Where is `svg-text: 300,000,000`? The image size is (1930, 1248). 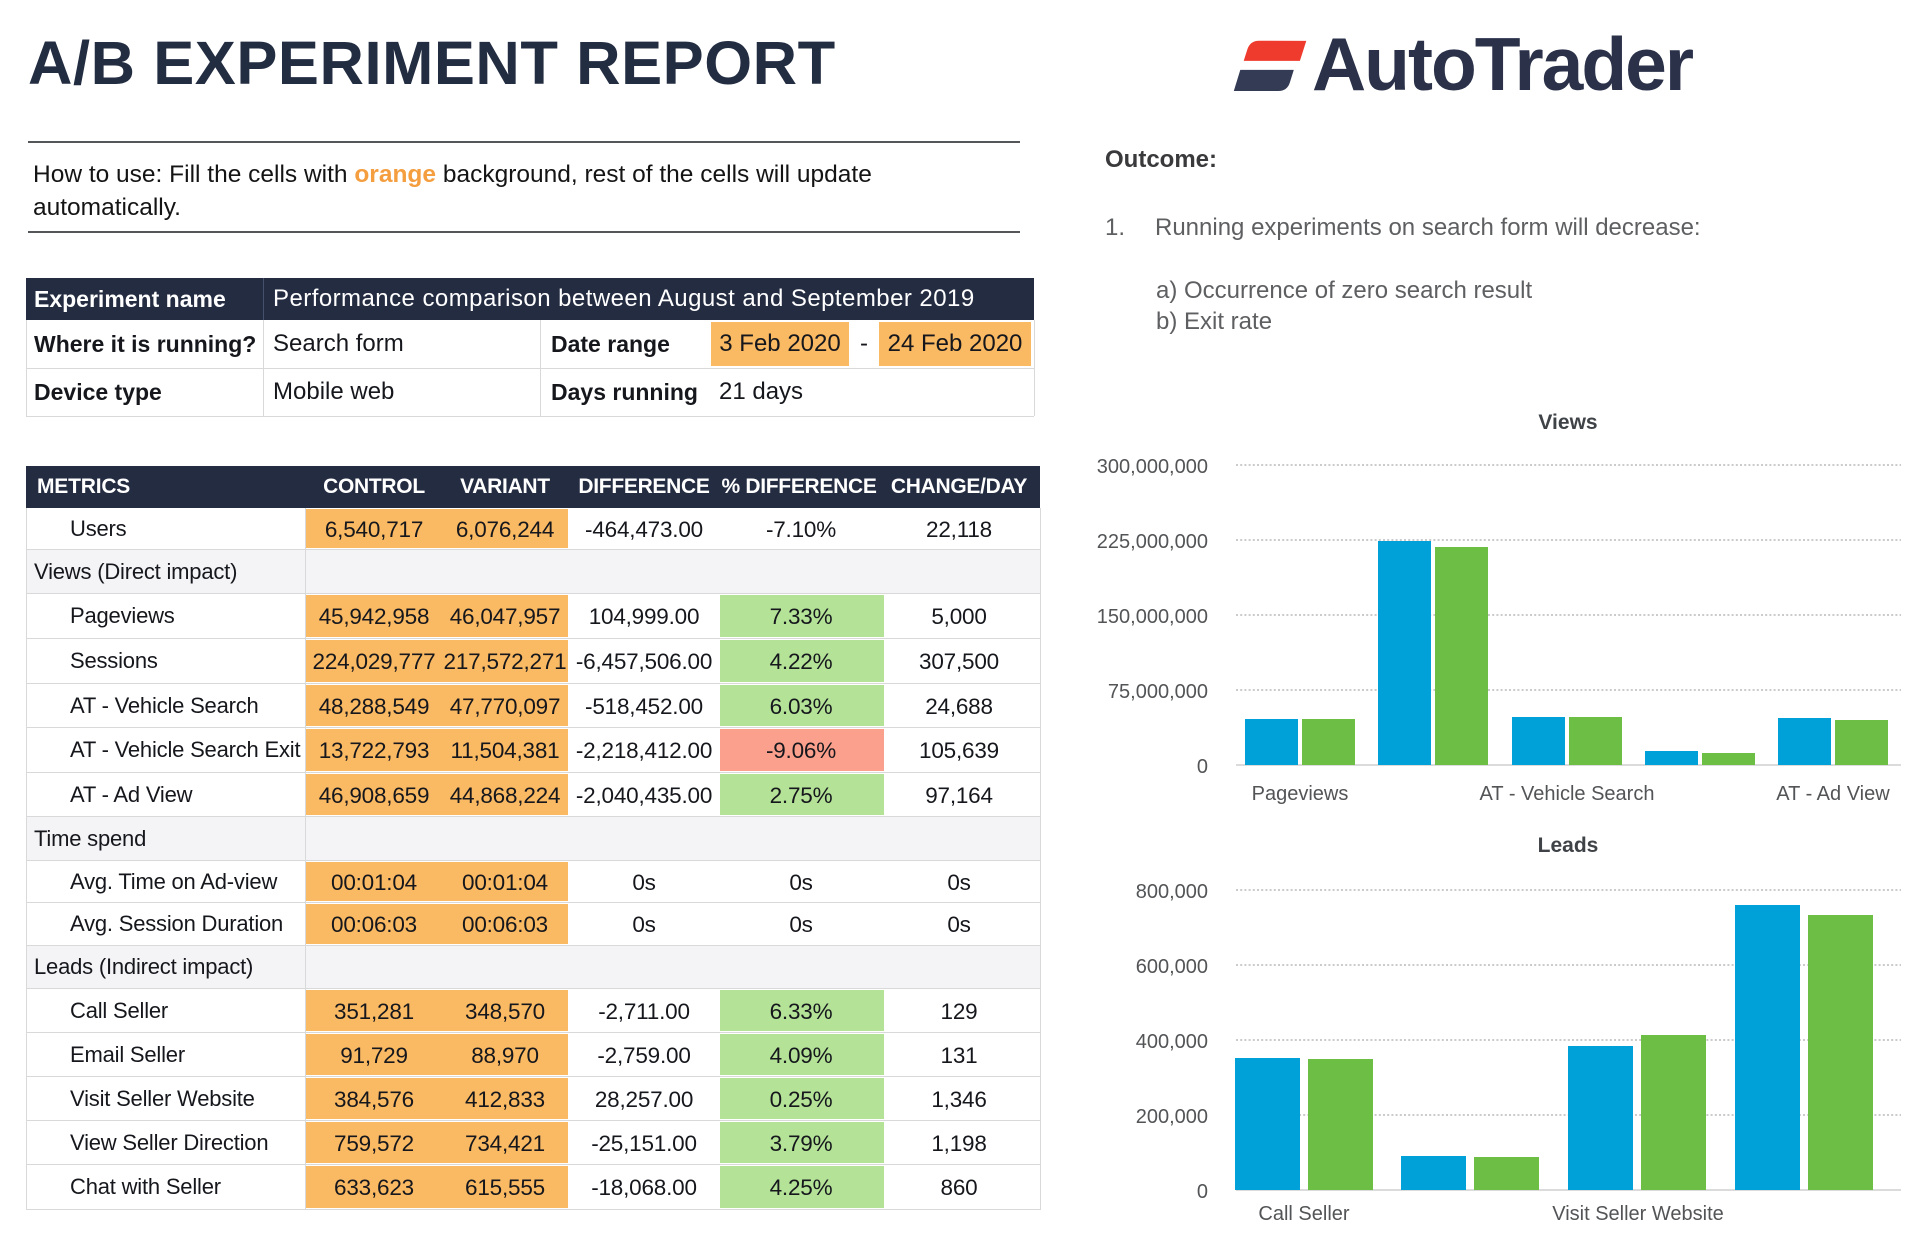
svg-text: 300,000,000 is located at coordinates (1152, 467).